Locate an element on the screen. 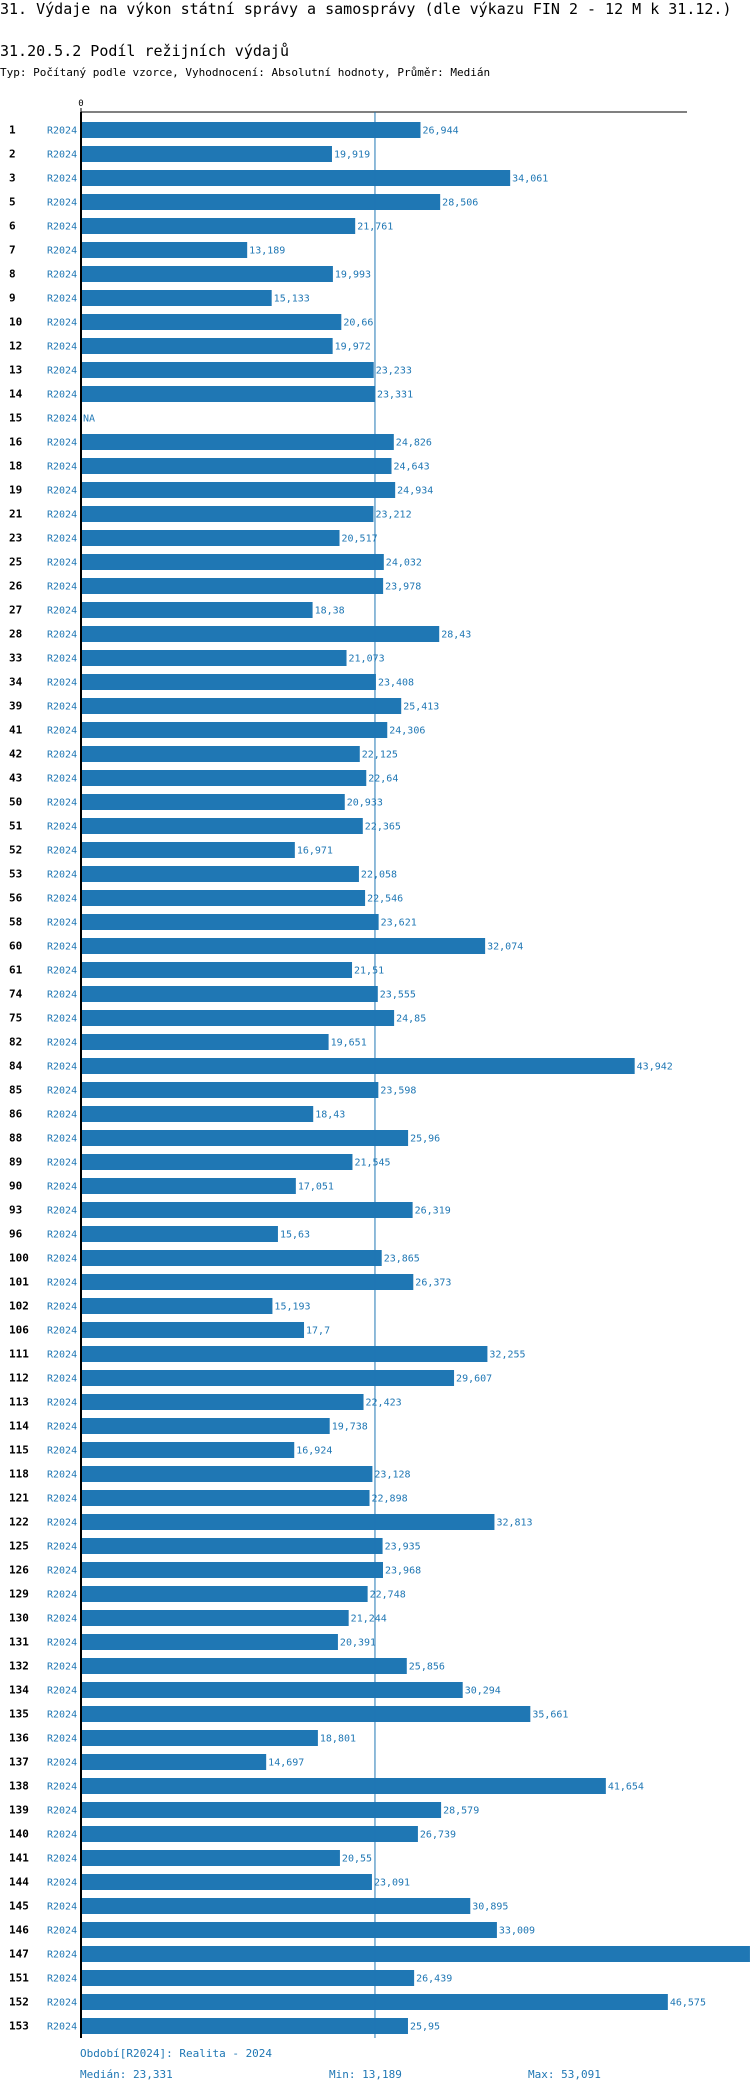  bar-value-label: 20,391 is located at coordinates (358, 1643).